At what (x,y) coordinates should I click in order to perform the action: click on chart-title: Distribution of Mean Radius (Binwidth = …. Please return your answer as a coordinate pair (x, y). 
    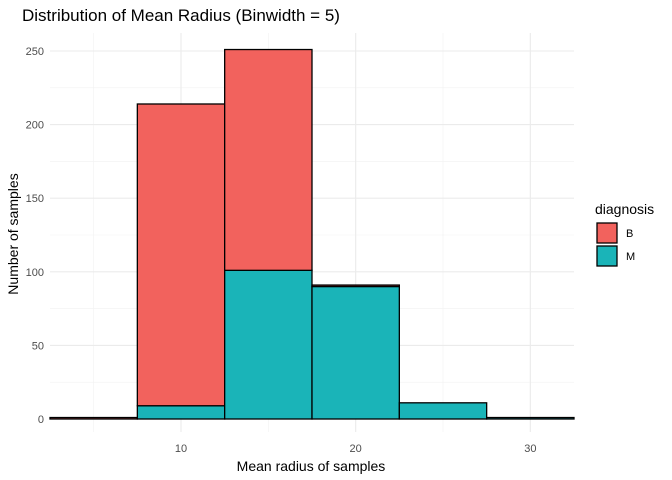
    Looking at the image, I should click on (181, 15).